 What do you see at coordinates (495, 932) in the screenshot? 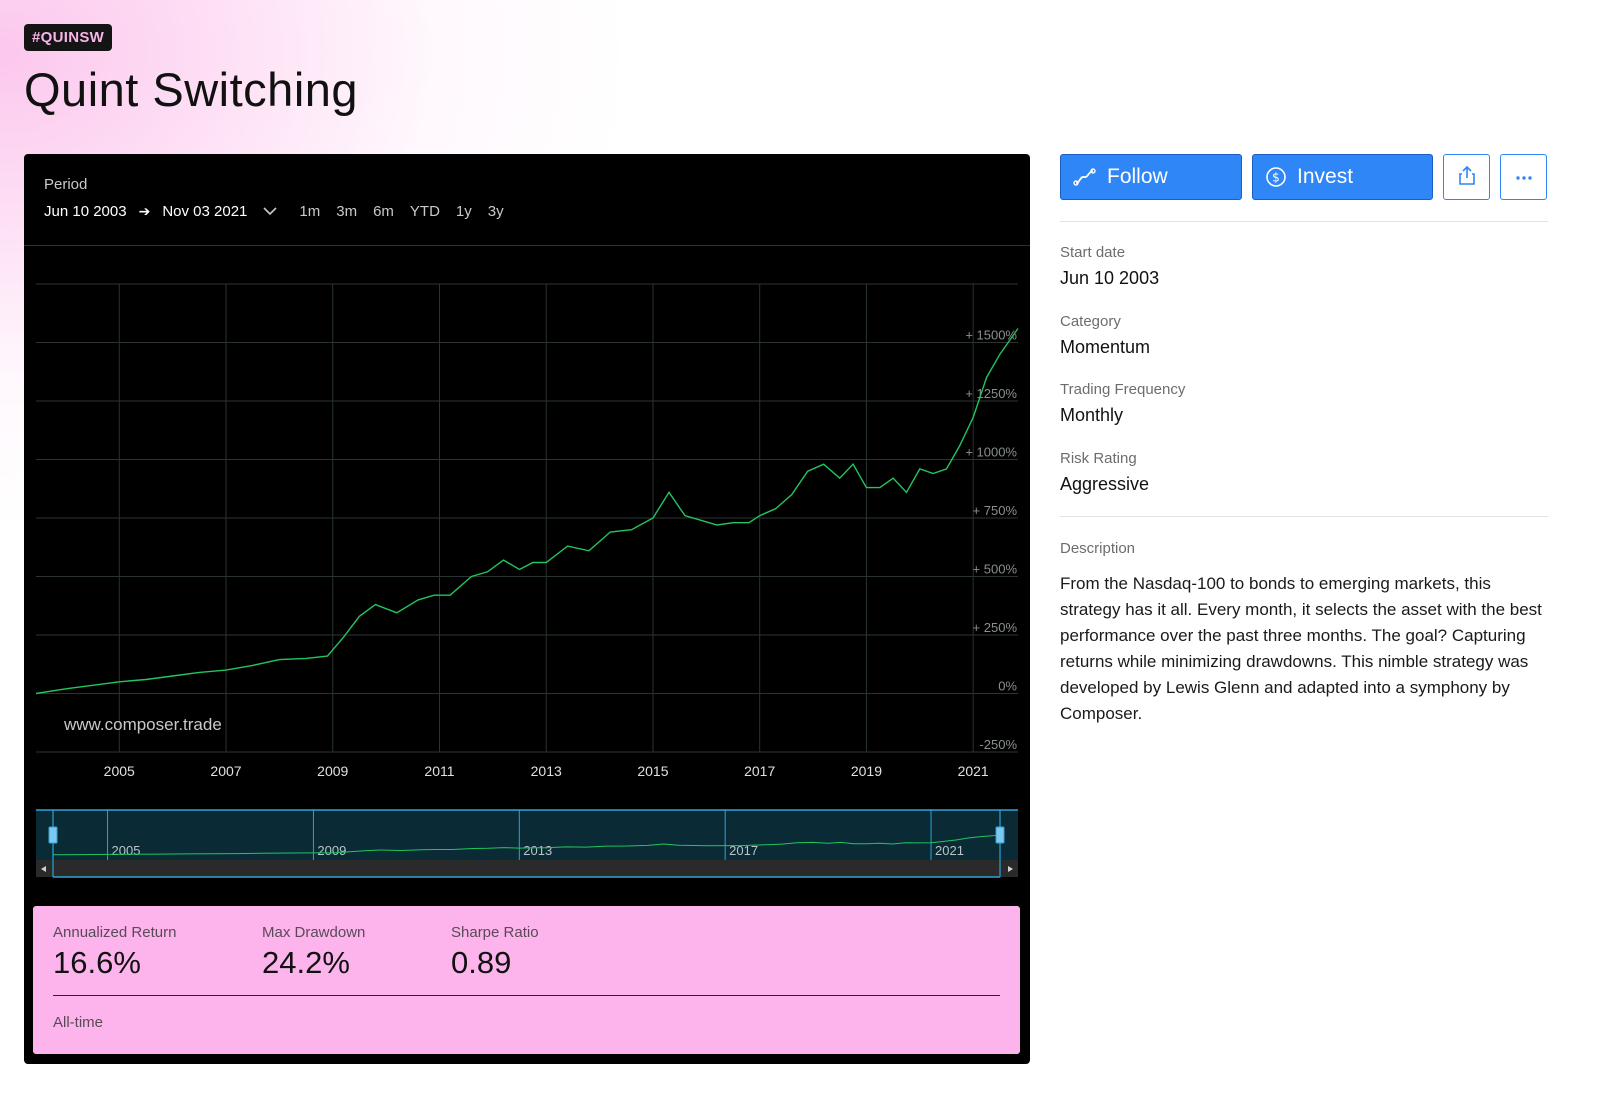
I see `sharpe-ratio-label: Sharpe Ratio` at bounding box center [495, 932].